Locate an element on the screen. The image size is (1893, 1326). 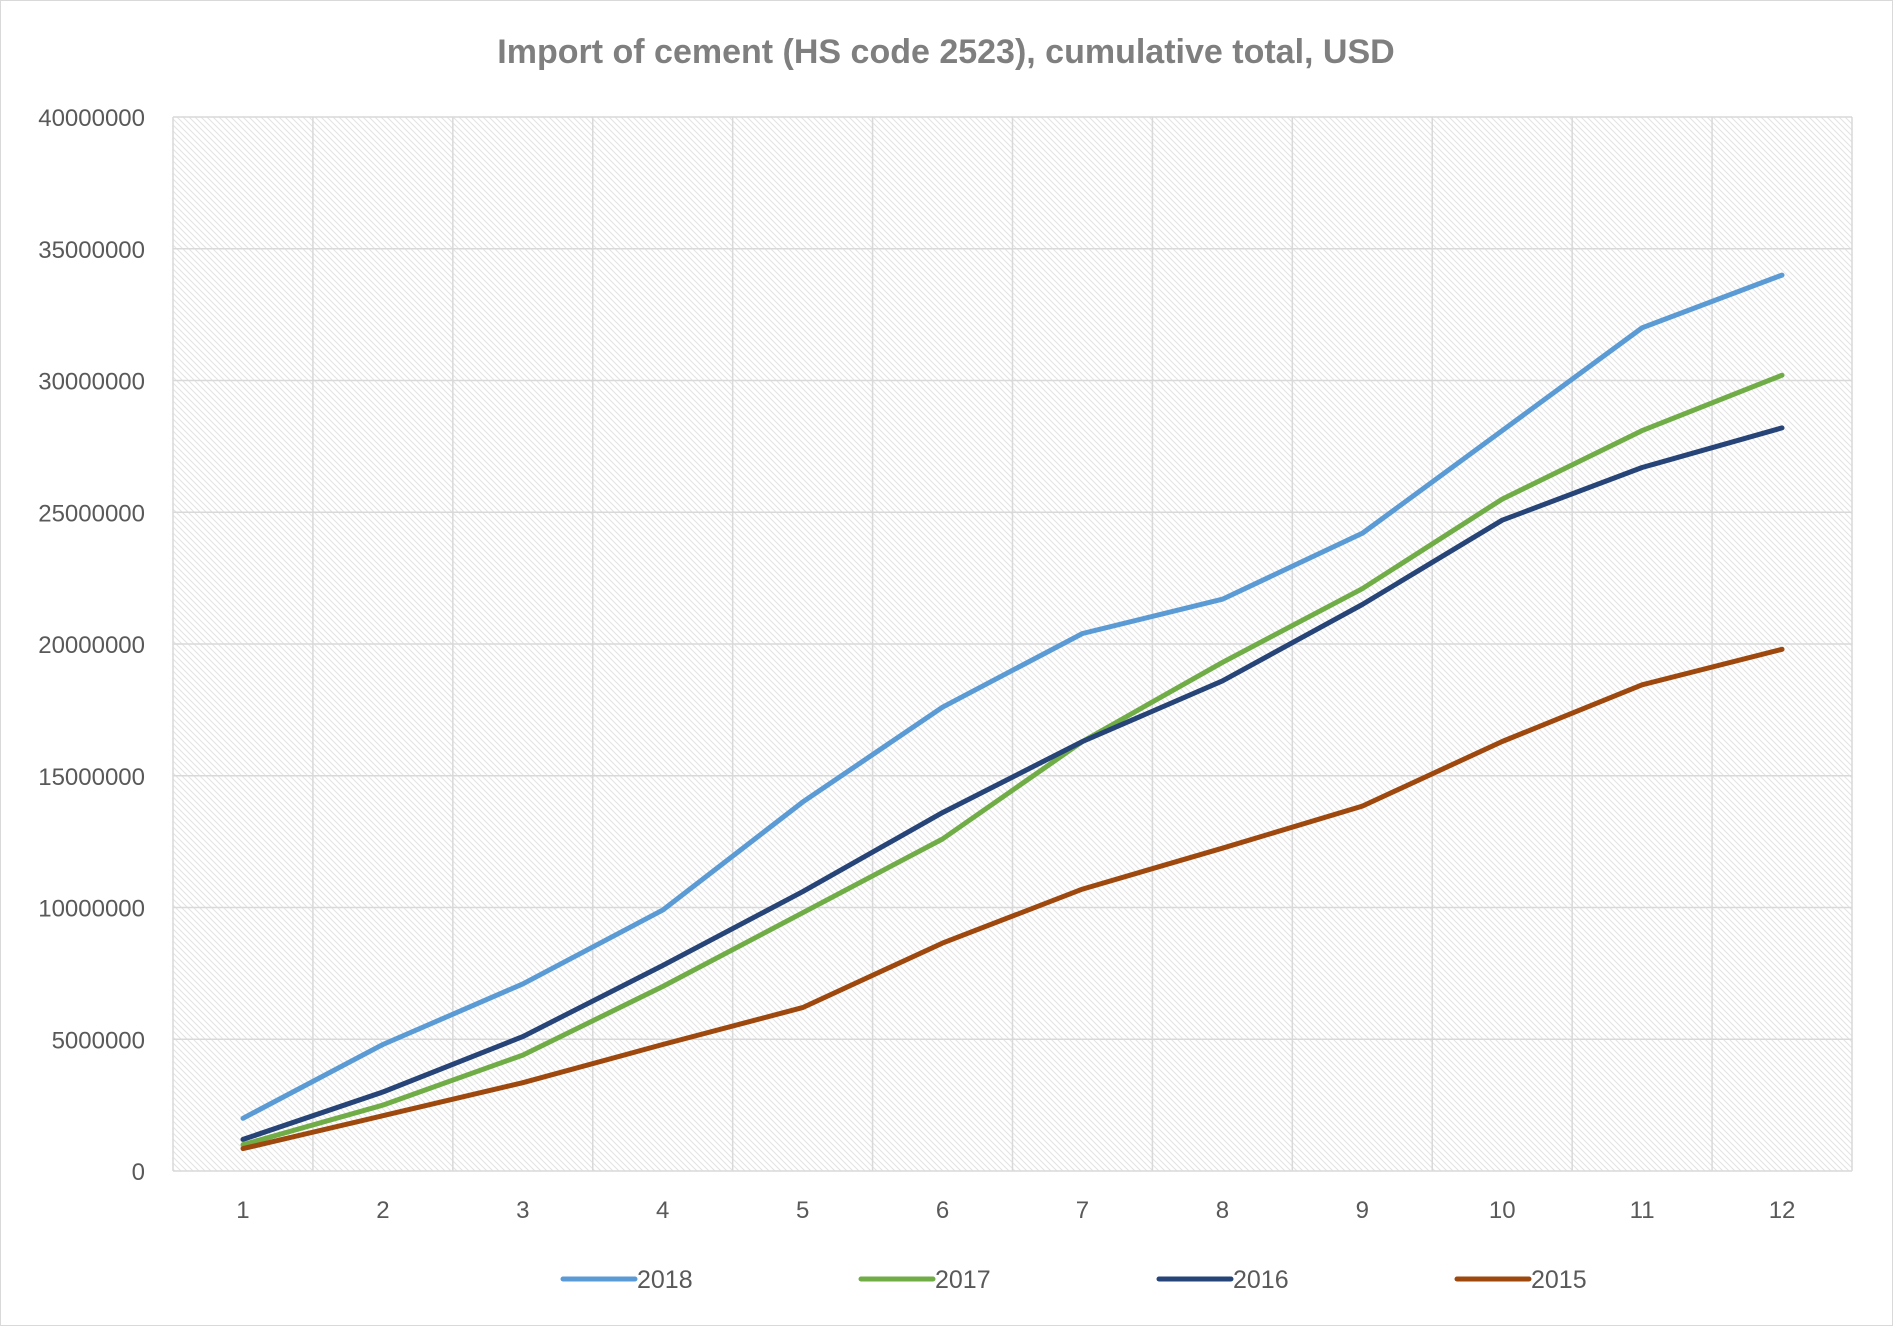
y-tick-label: 30000000 is located at coordinates (91, 382).